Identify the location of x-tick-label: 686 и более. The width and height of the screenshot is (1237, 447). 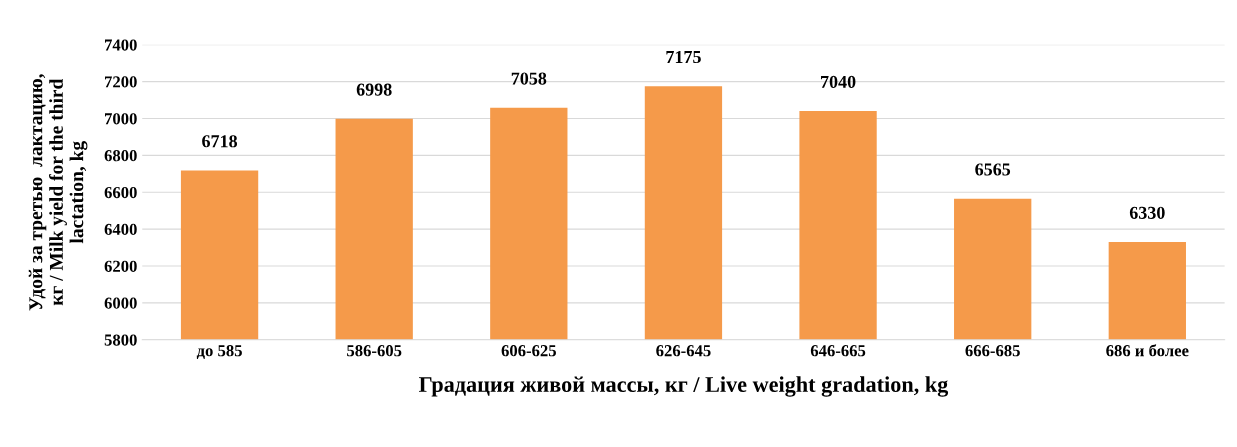
(1147, 350).